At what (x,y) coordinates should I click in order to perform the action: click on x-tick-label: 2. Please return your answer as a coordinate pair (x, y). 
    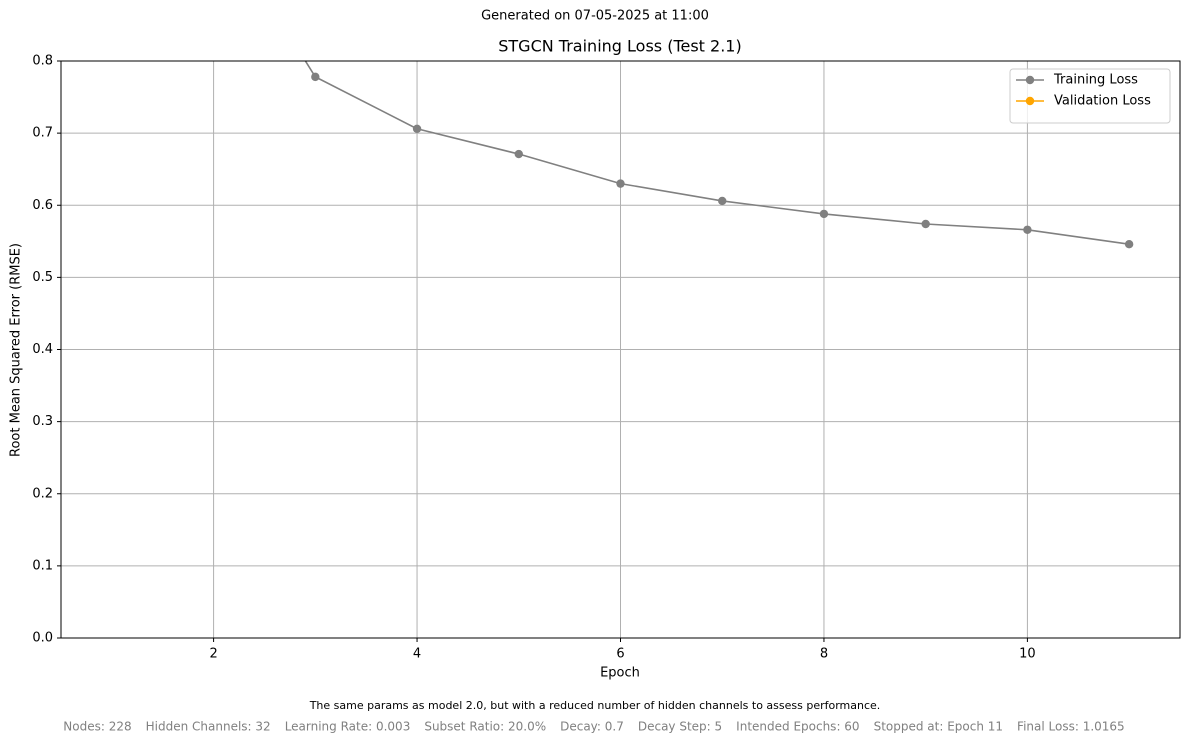
    Looking at the image, I should click on (213, 654).